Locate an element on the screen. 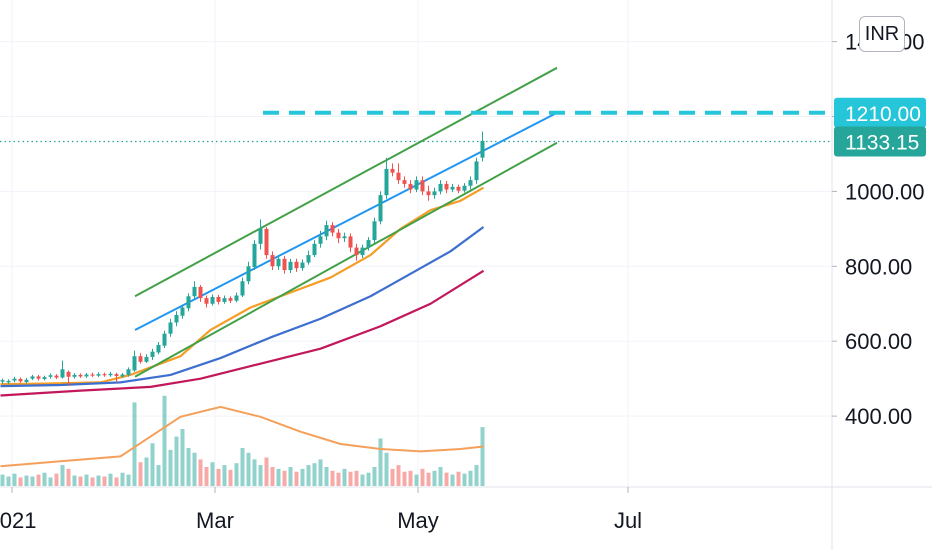 The image size is (932, 550). price-tag-target-label: 1210.00 is located at coordinates (883, 114).